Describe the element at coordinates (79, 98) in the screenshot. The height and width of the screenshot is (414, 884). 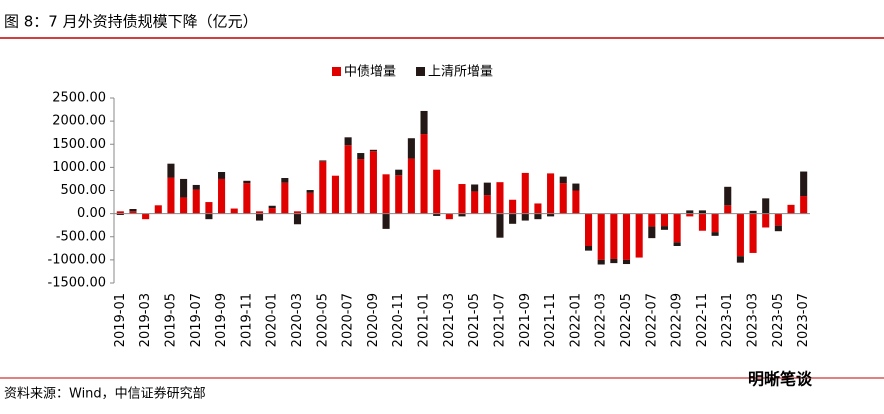
I see `y-tick-label: 2500.00` at that location.